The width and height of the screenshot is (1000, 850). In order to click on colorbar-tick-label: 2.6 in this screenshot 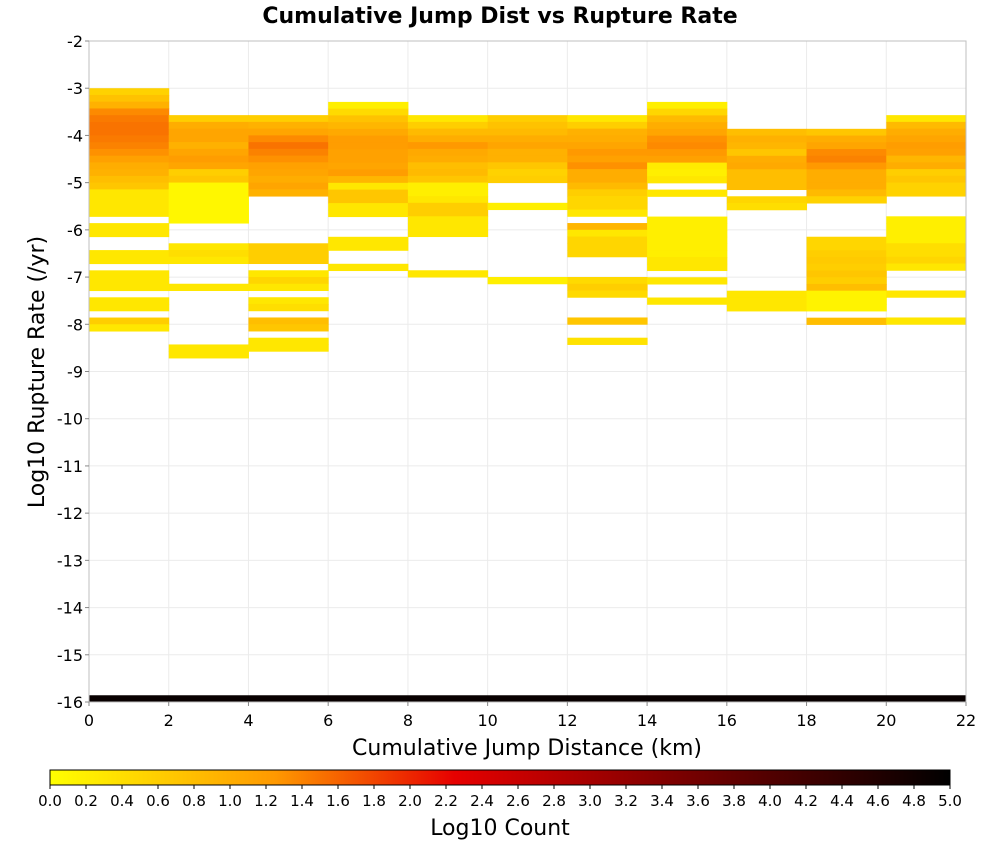, I will do `click(518, 801)`.